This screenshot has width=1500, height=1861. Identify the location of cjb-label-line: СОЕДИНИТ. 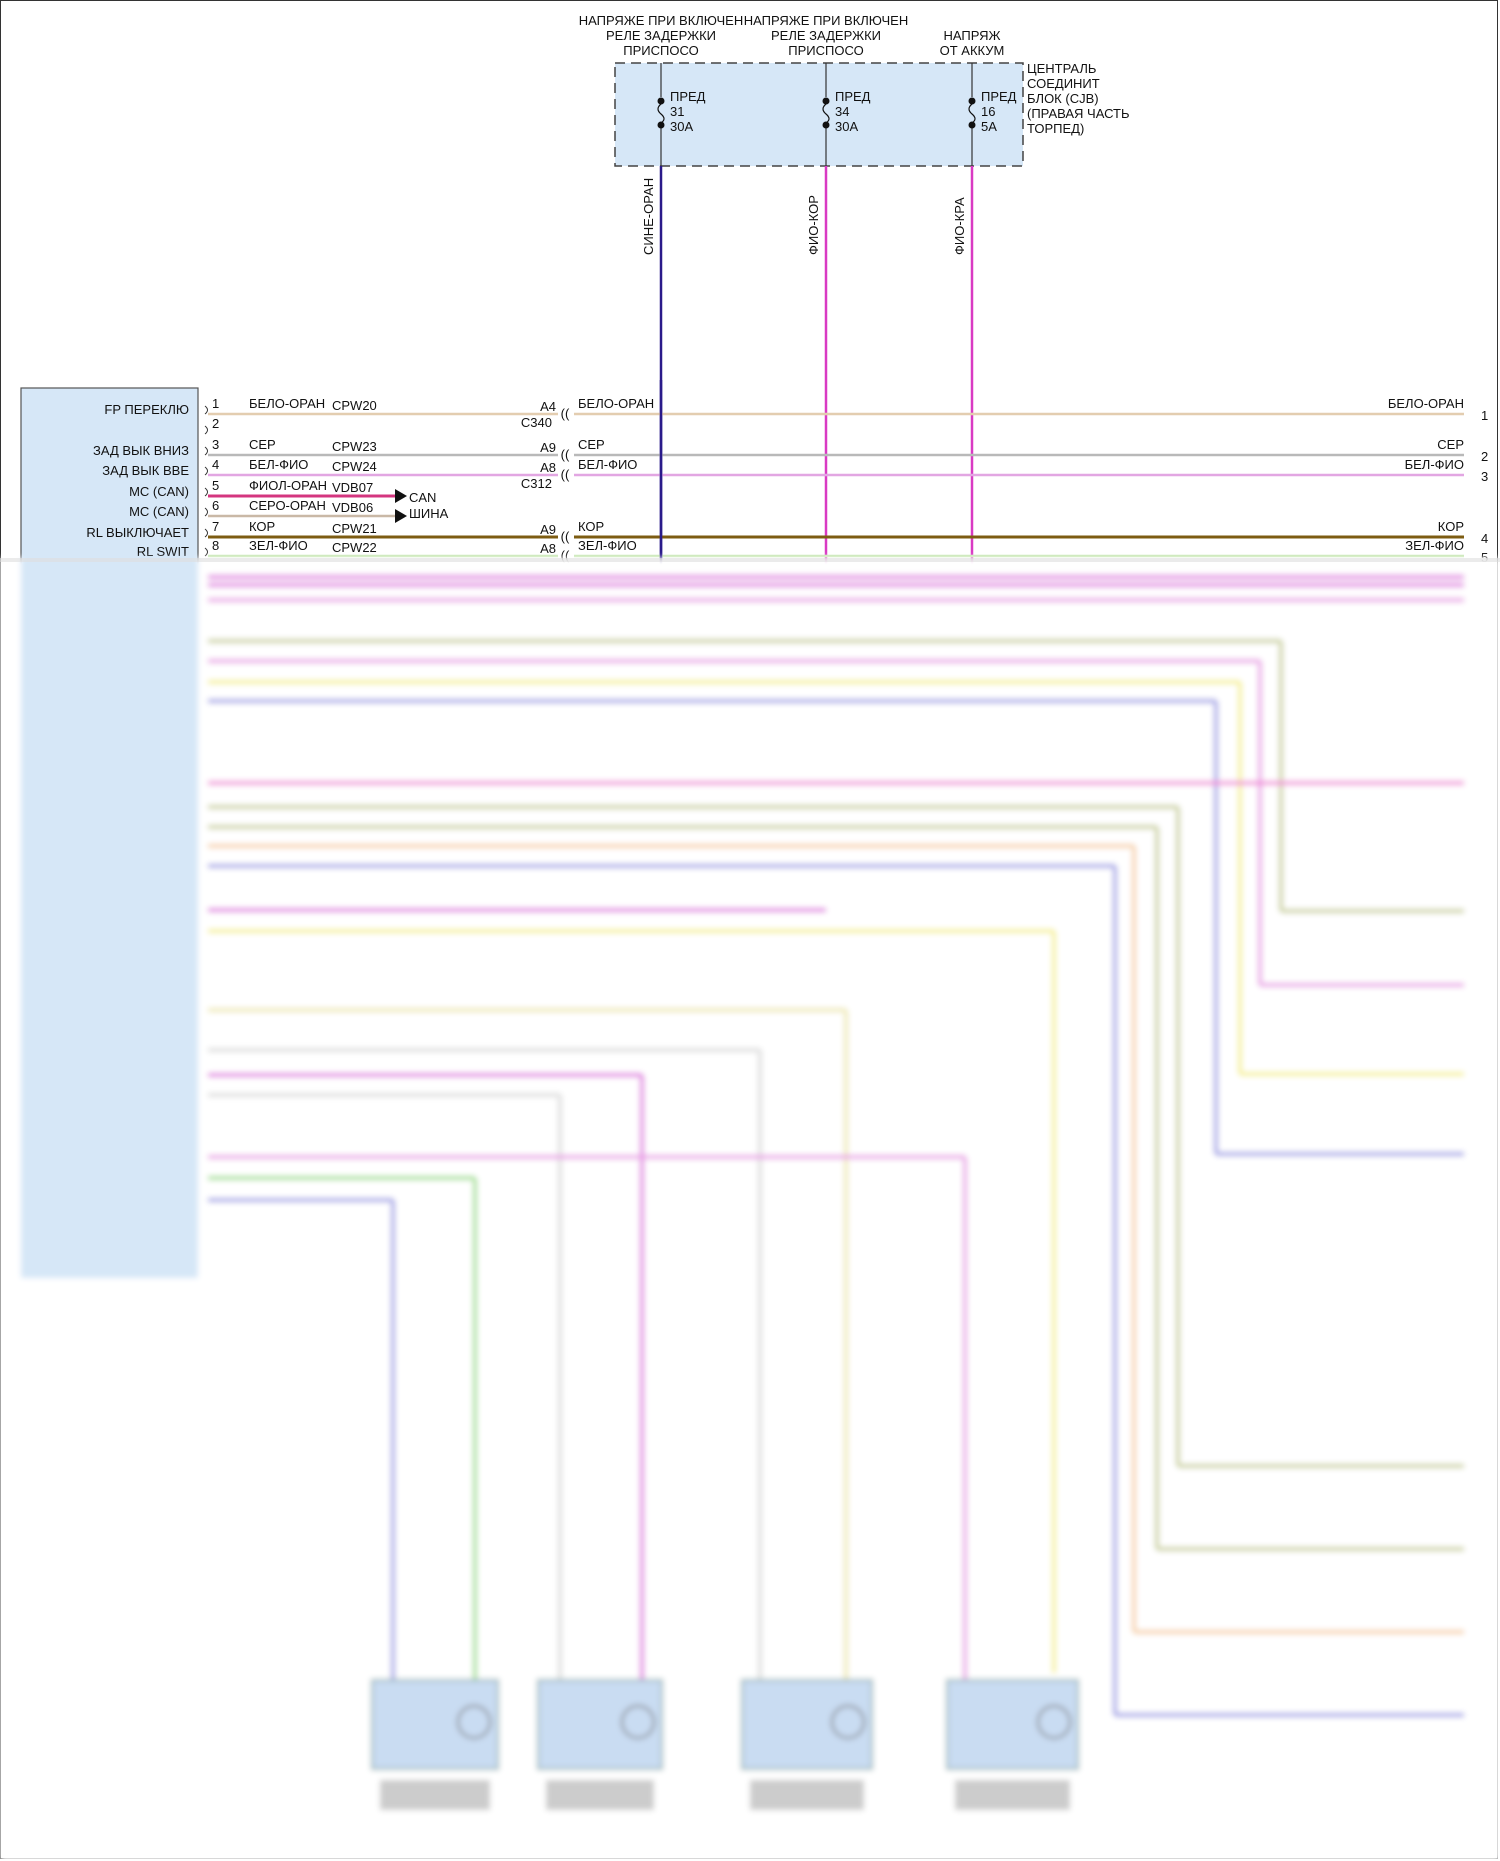
(1063, 83).